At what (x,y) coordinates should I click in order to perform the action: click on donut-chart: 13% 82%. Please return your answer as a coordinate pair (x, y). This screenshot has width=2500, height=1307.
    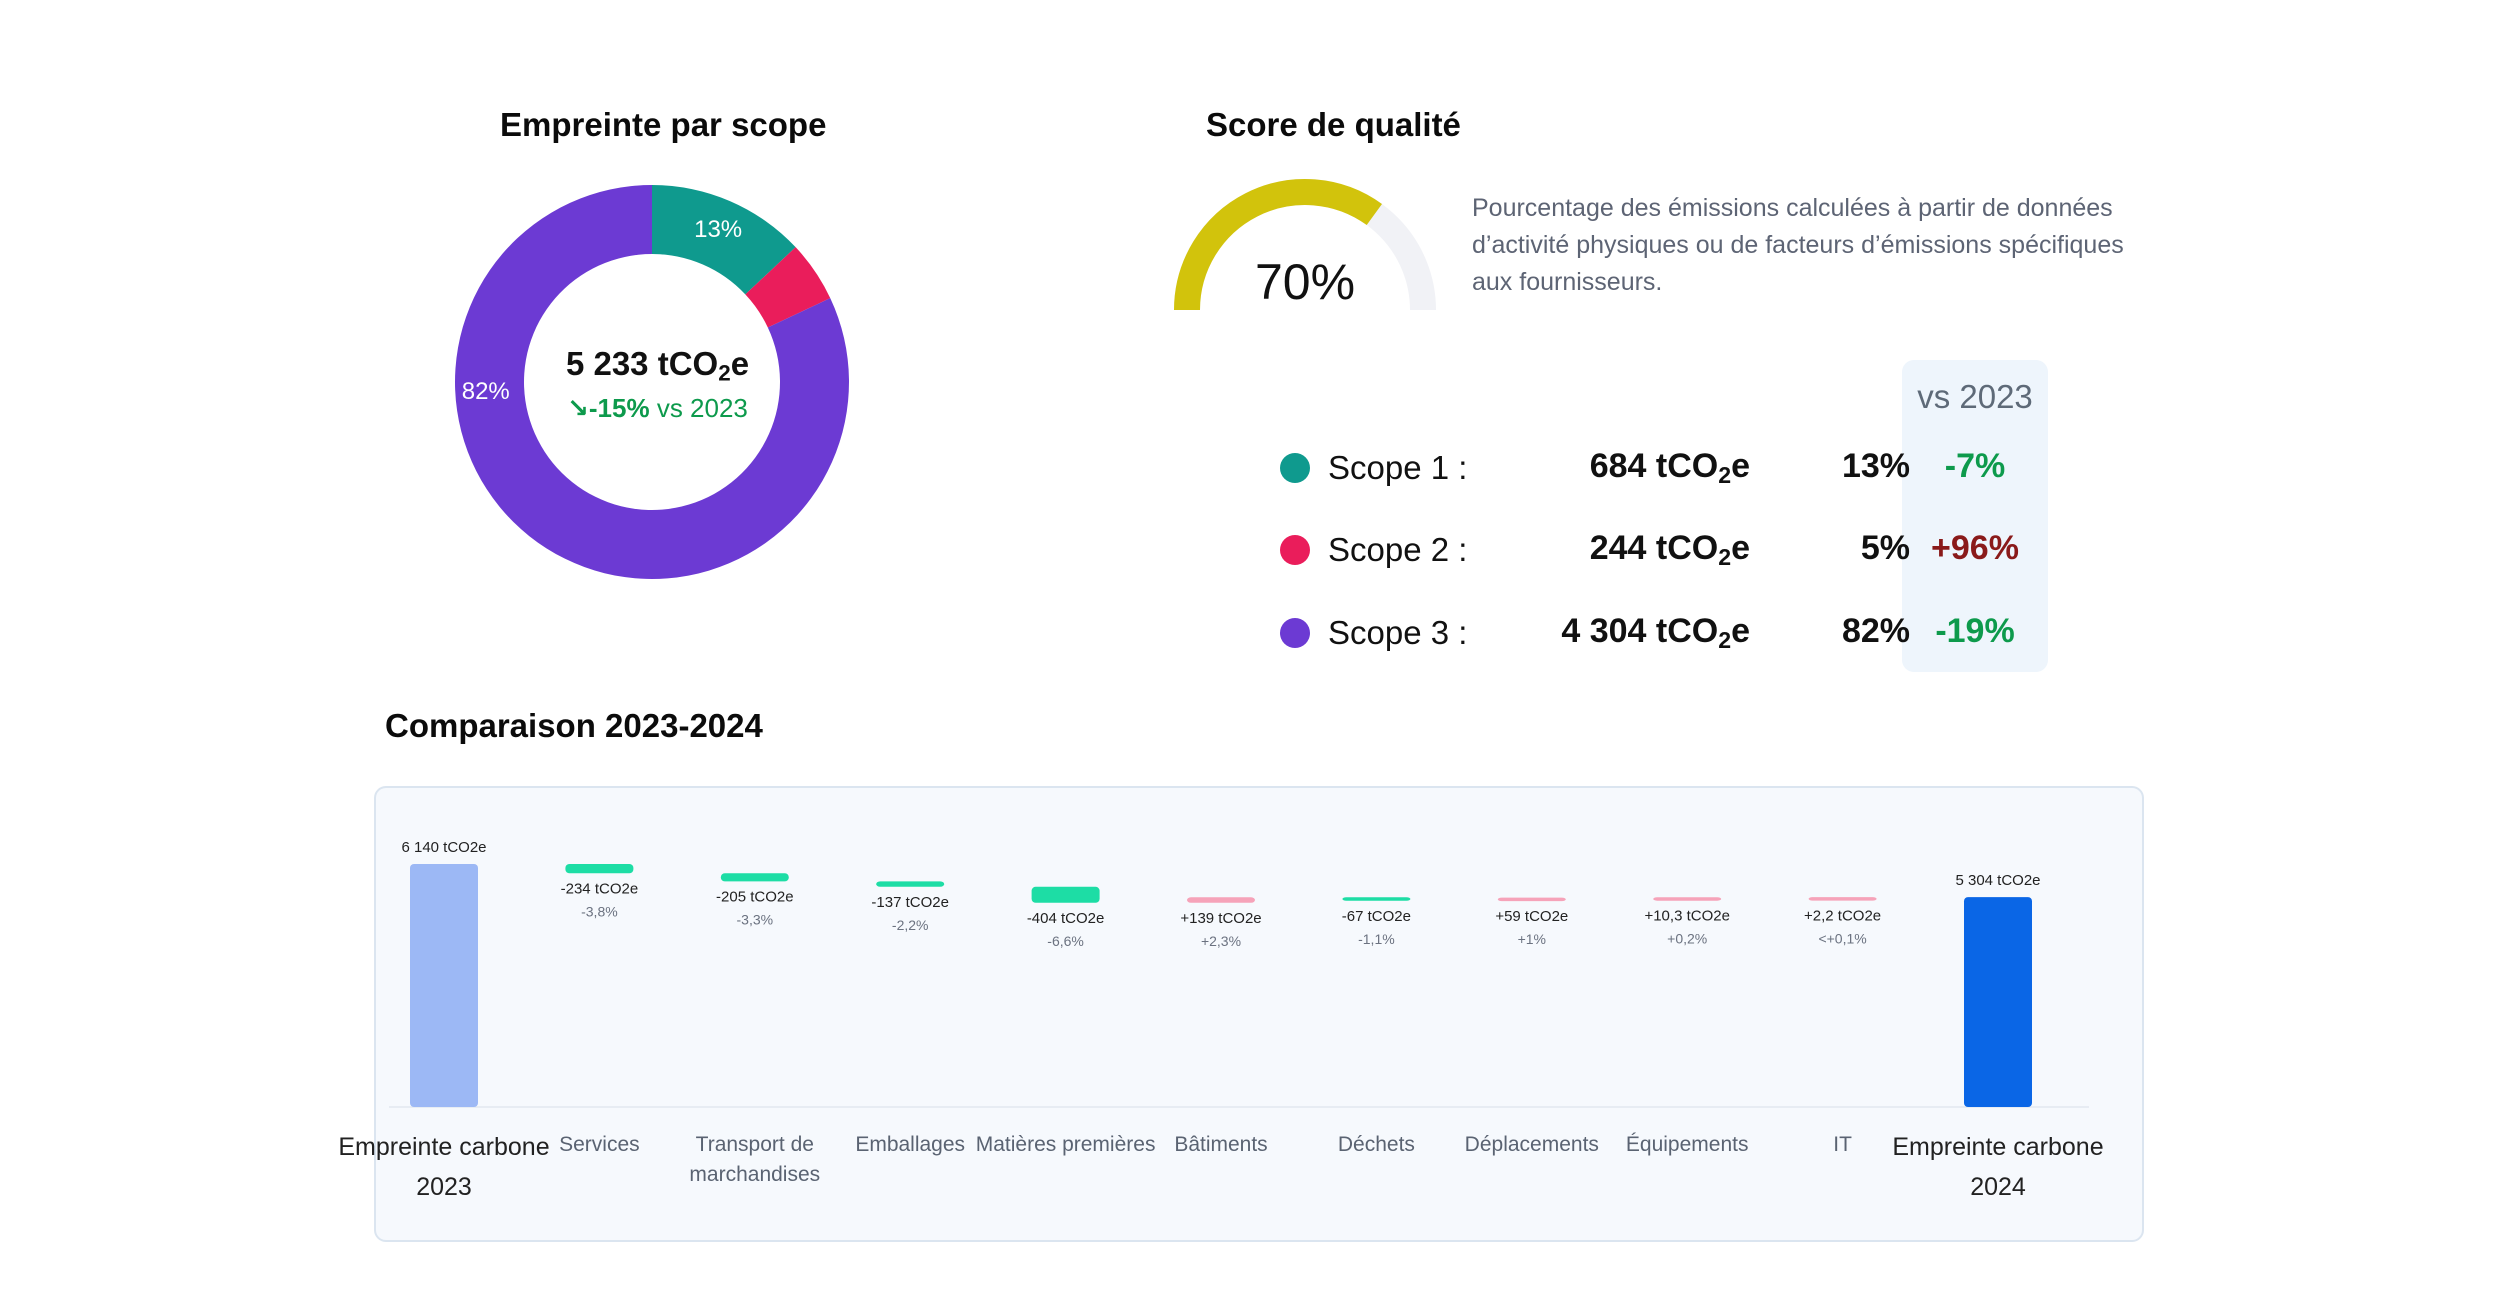
    Looking at the image, I should click on (651, 382).